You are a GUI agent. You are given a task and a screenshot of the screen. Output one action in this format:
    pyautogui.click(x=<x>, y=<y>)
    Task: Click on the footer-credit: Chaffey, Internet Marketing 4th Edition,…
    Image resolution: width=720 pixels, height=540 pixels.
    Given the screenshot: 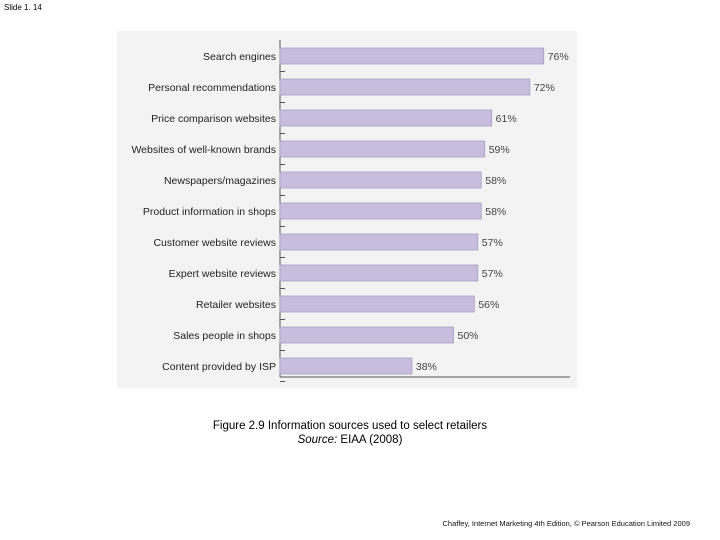 What is the action you would take?
    pyautogui.click(x=566, y=523)
    